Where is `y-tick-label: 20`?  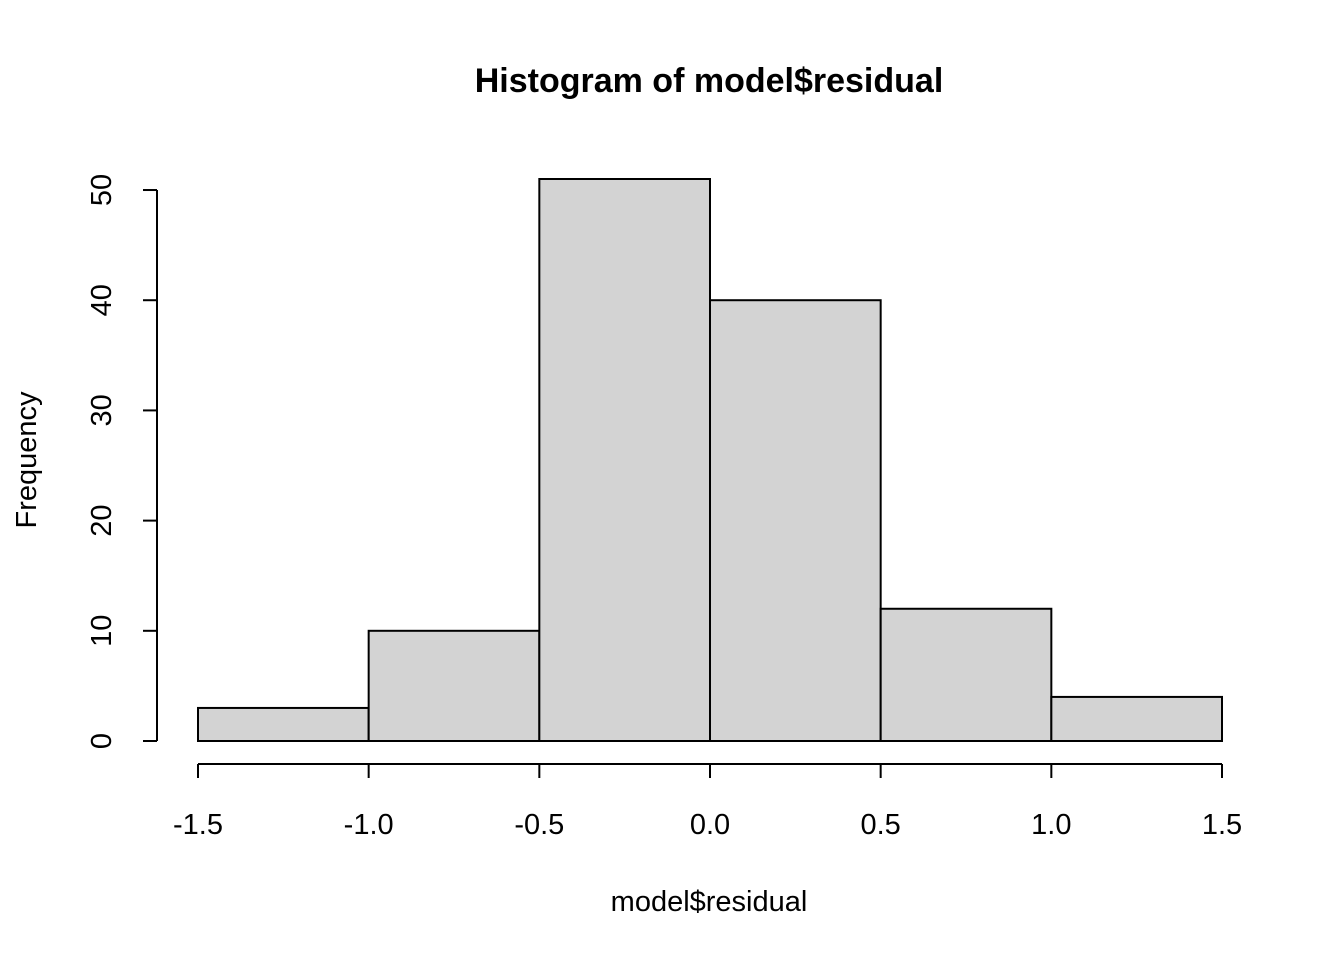
y-tick-label: 20 is located at coordinates (102, 520).